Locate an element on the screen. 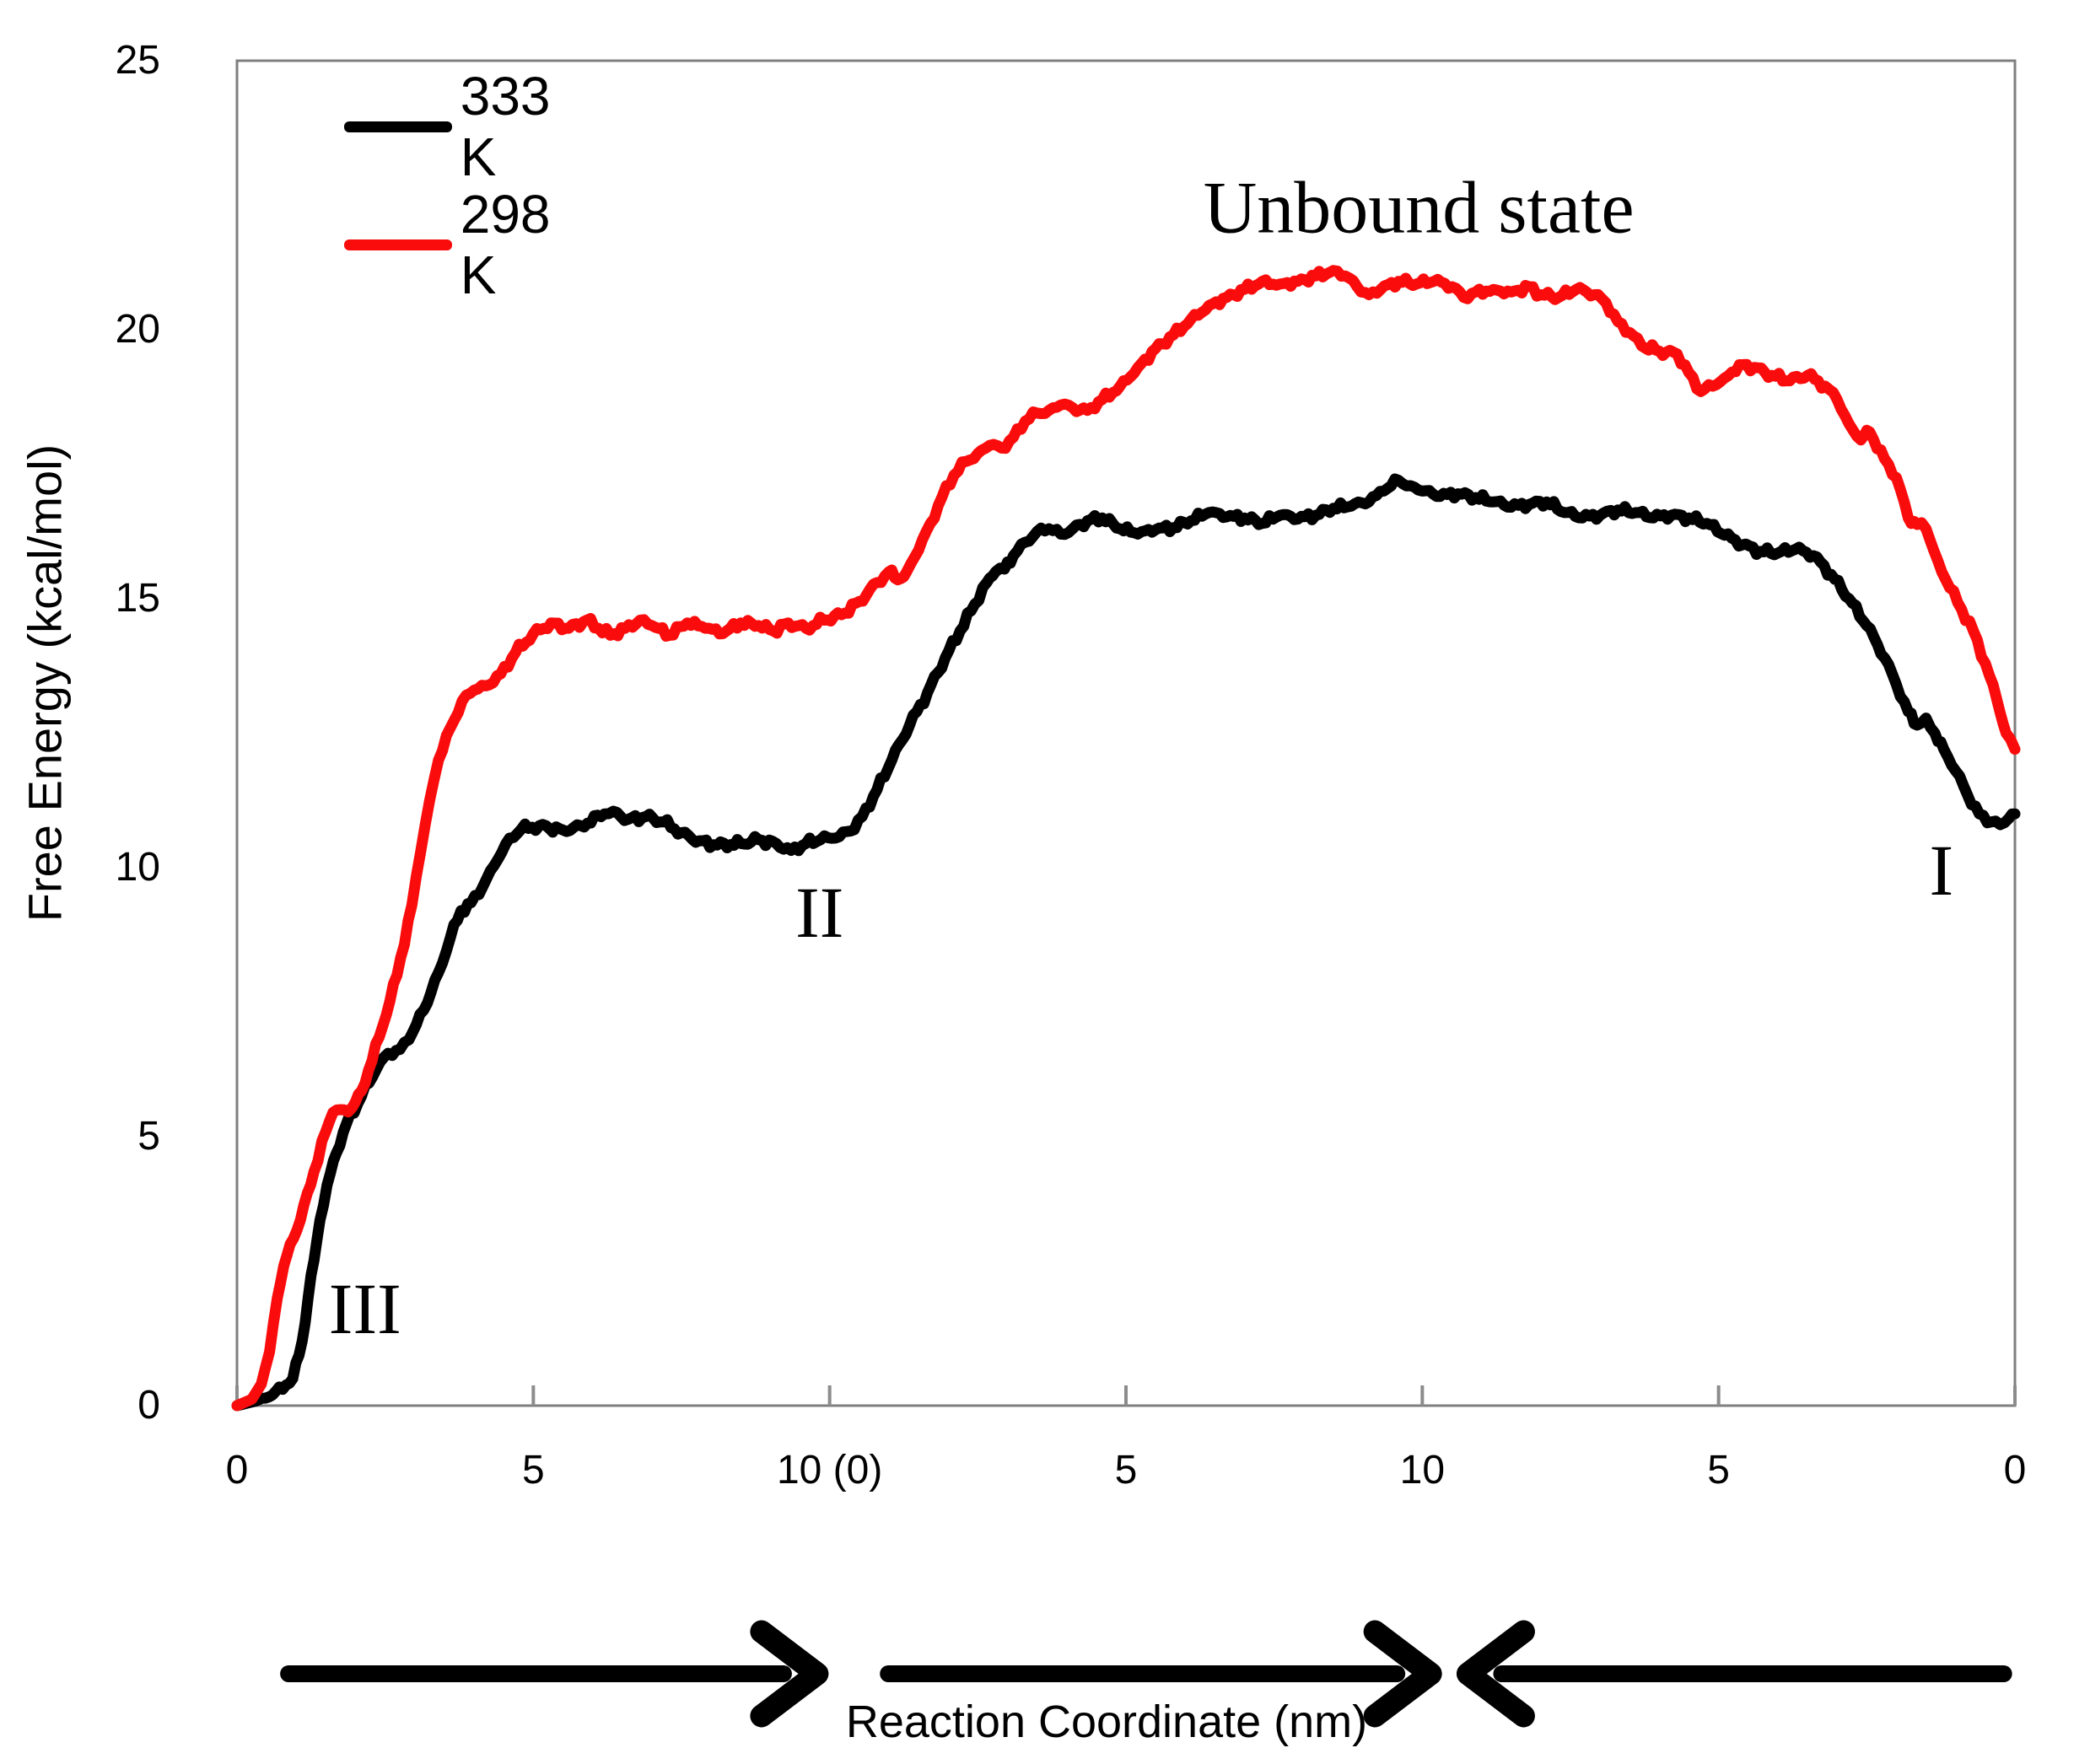  x-tick-label-5: 5 is located at coordinates (1718, 1470).